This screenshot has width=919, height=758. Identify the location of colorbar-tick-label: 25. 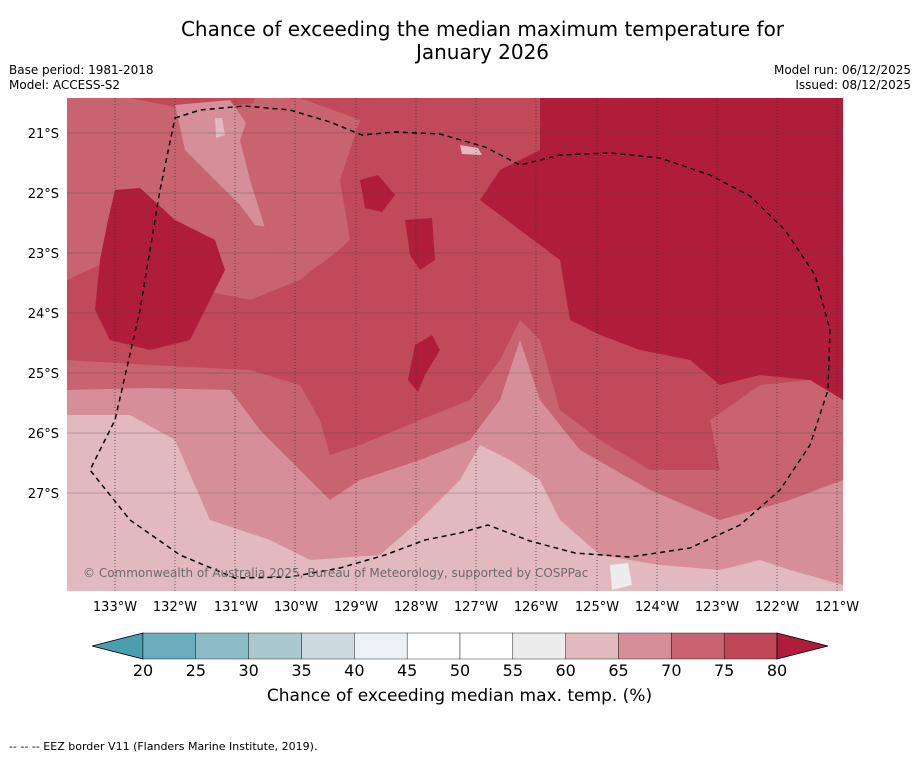
(196, 670).